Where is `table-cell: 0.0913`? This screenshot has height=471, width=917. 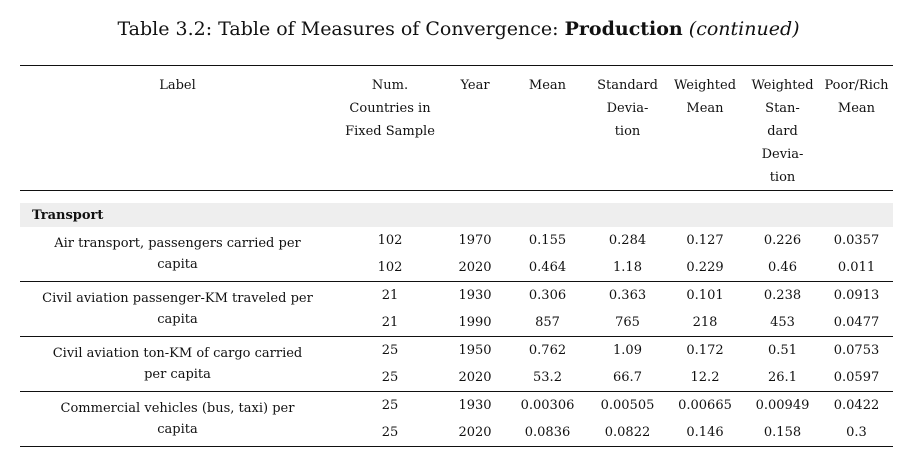
table-cell: 0.0913 is located at coordinates (856, 295).